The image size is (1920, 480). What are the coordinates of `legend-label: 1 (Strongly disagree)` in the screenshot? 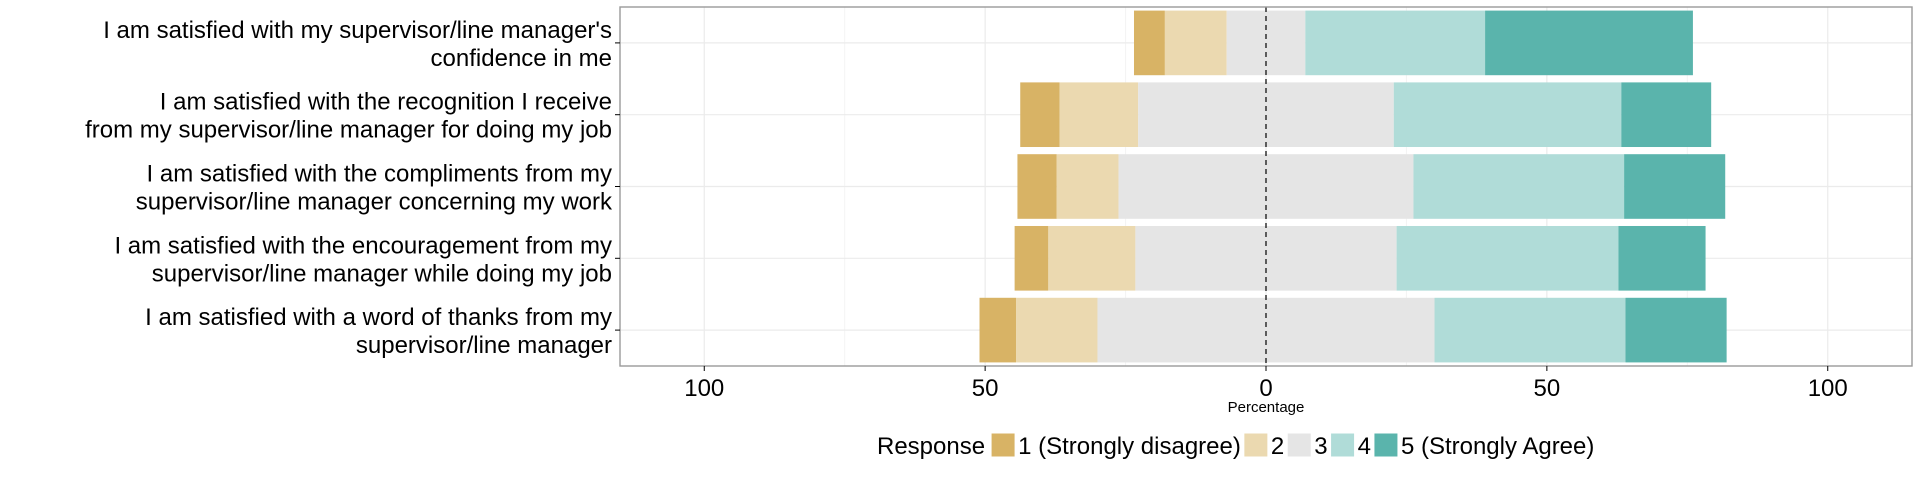 It's located at (1129, 446).